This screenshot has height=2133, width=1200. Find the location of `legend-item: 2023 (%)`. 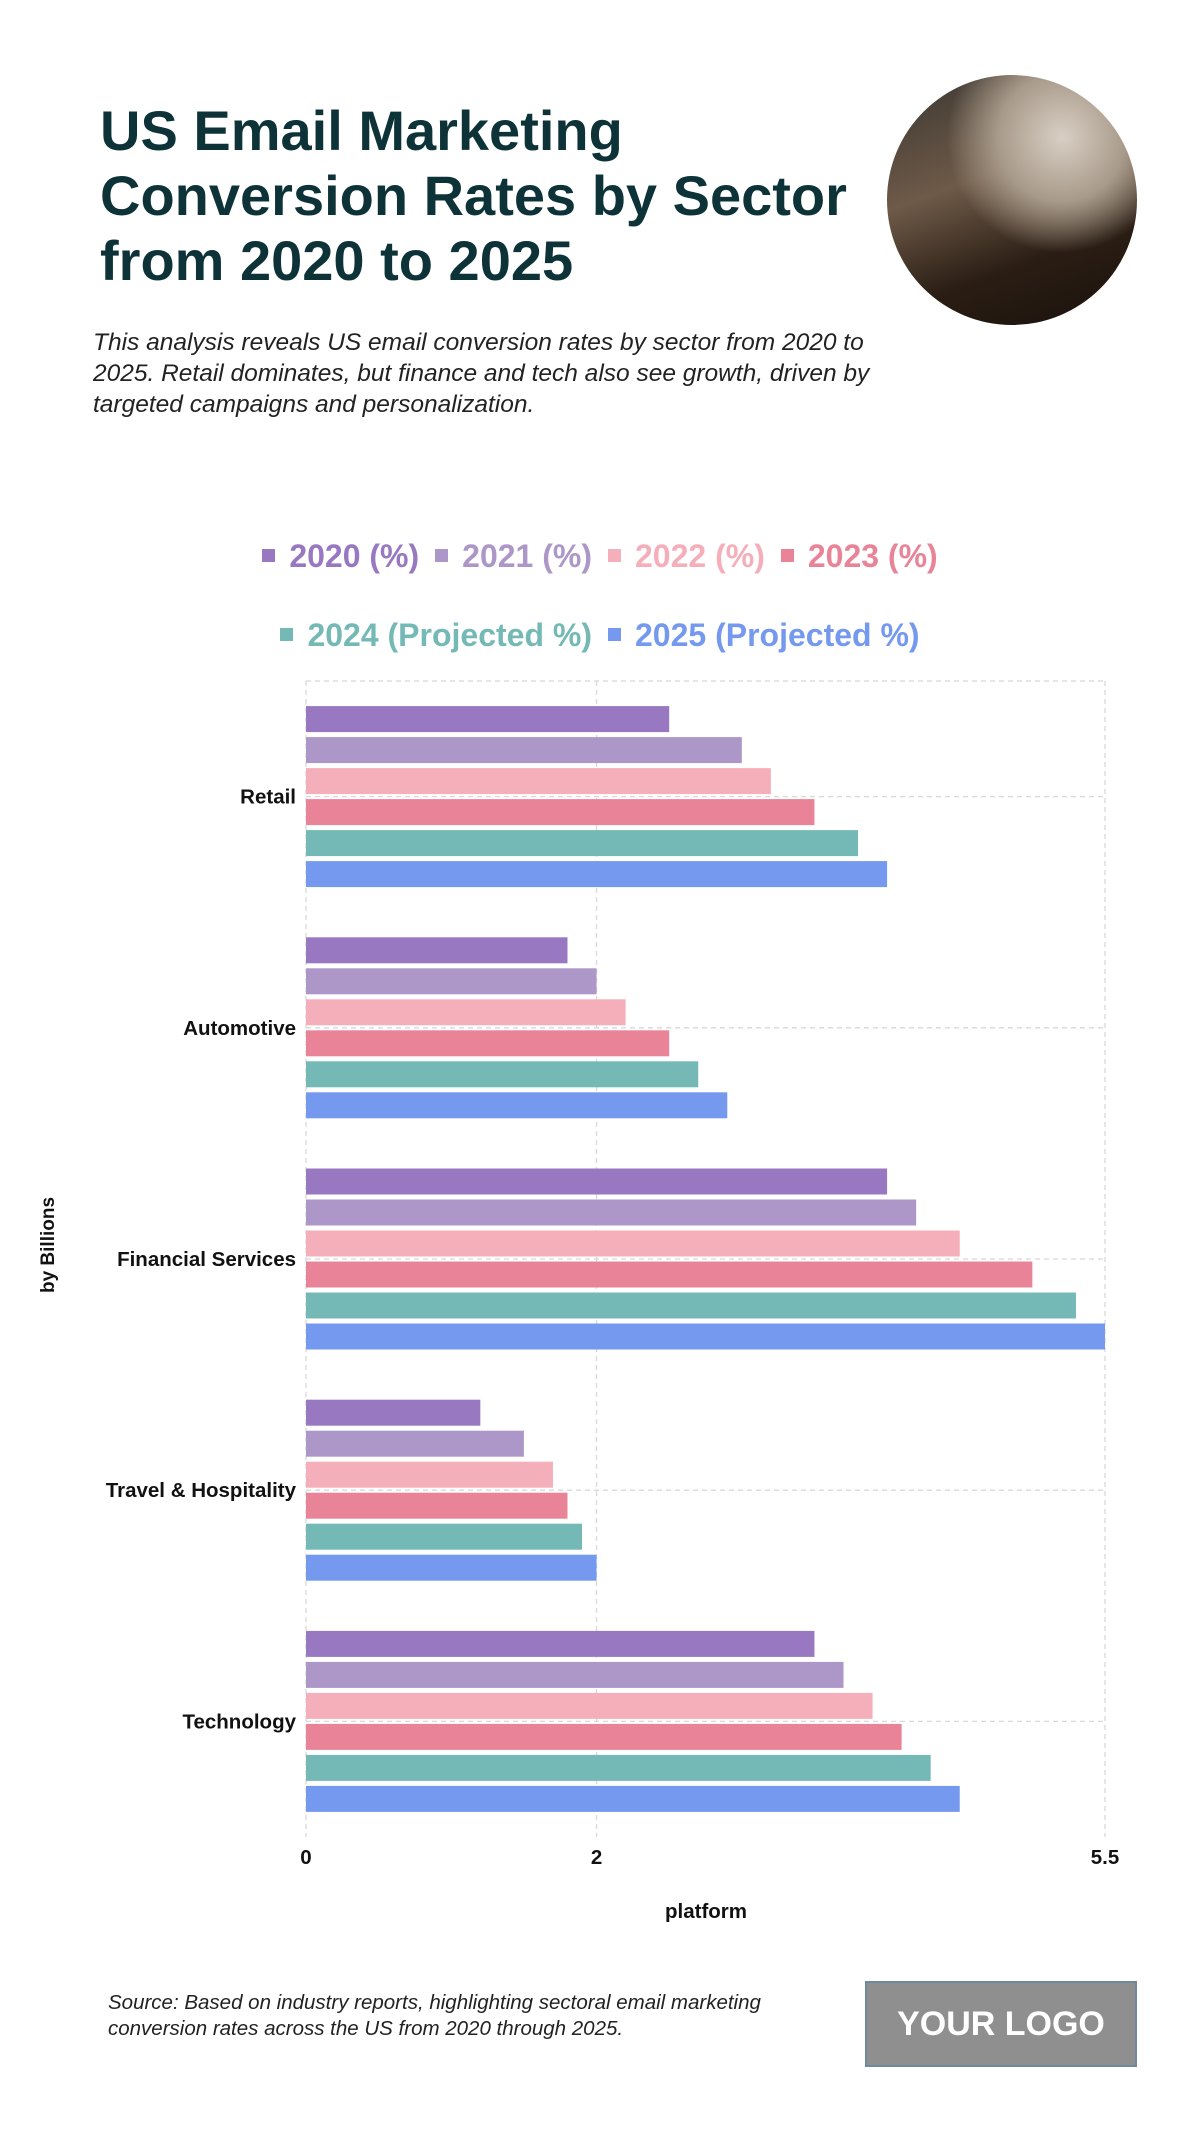

legend-item: 2023 (%) is located at coordinates (859, 556).